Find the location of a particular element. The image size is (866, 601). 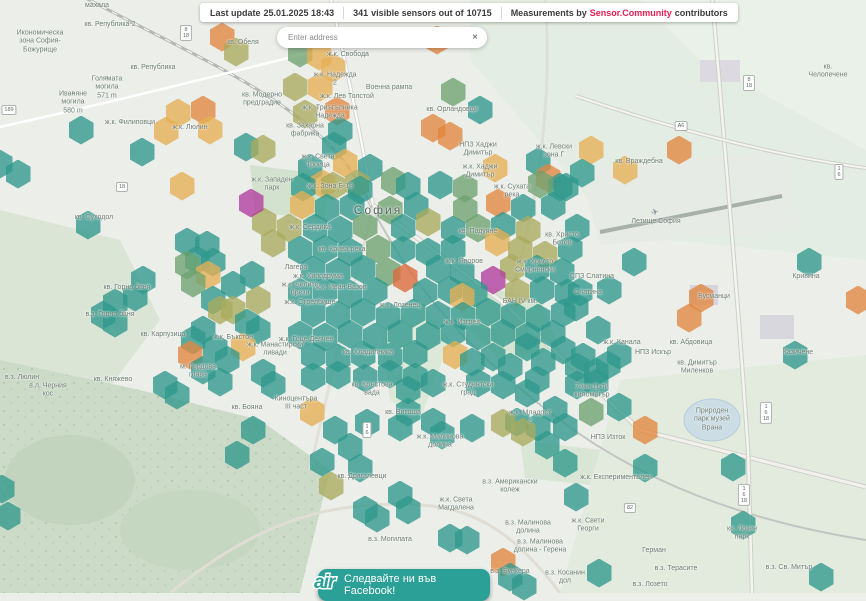

map-place-label: кв. Драгалевци is located at coordinates (361, 477).